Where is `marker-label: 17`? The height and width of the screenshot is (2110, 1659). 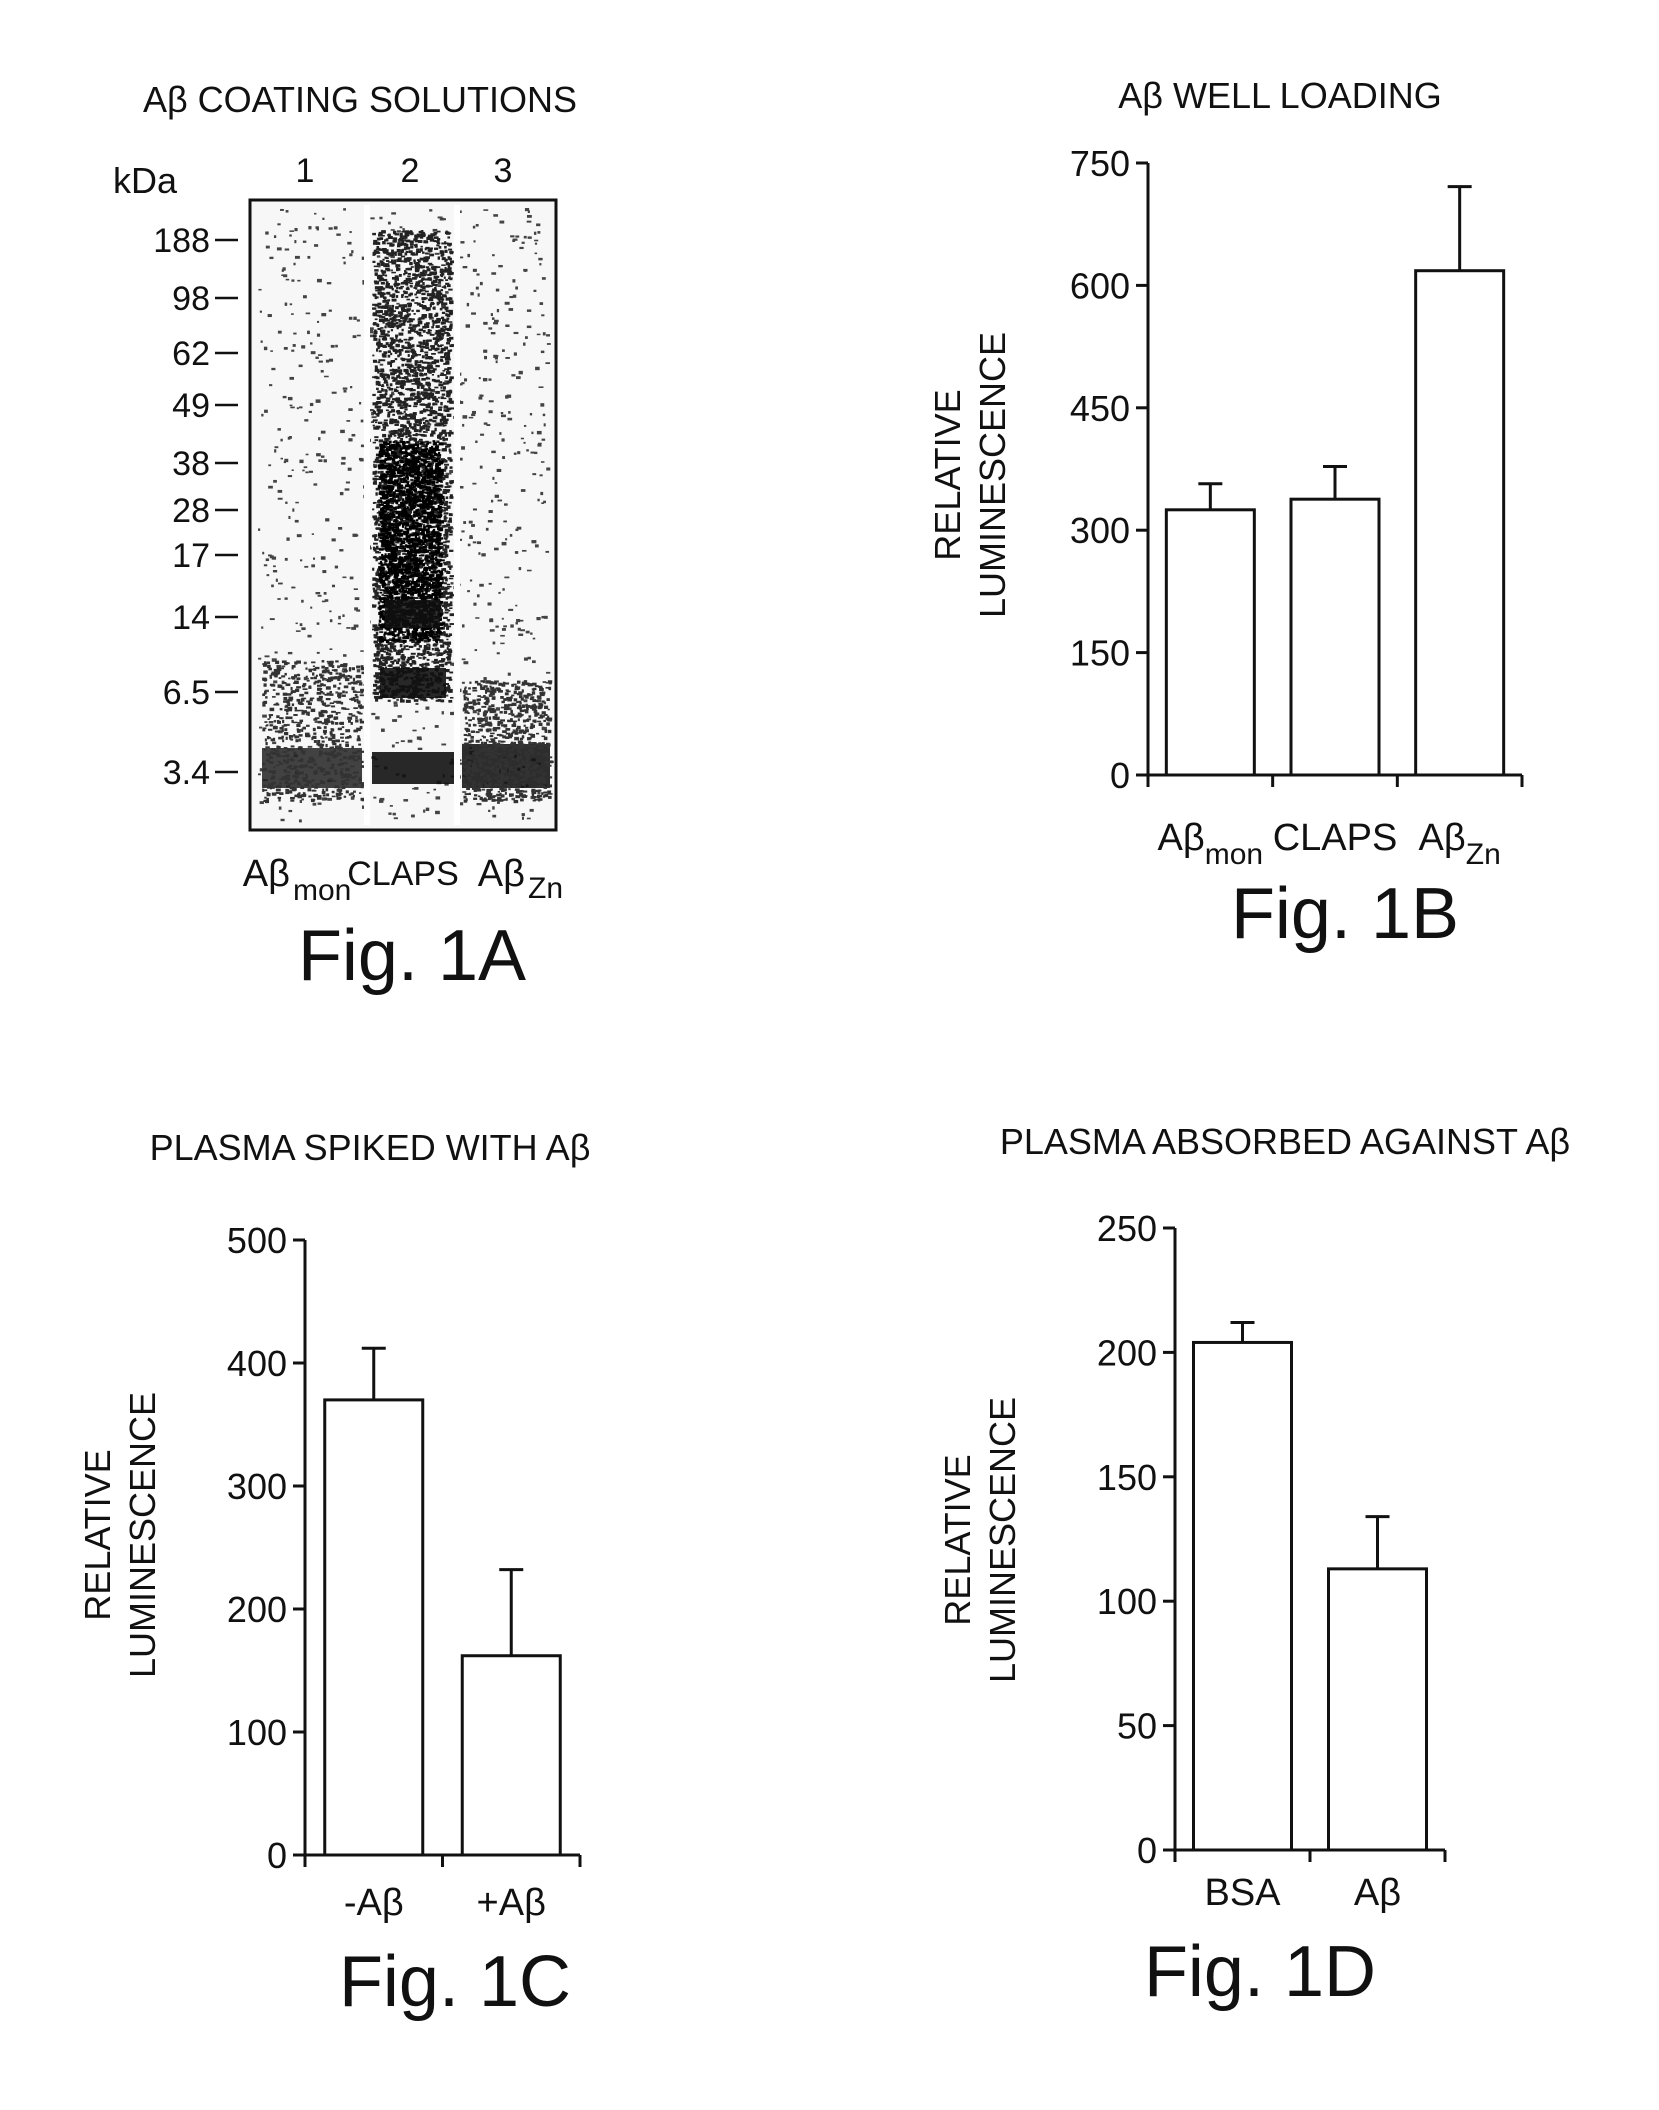 marker-label: 17 is located at coordinates (191, 556).